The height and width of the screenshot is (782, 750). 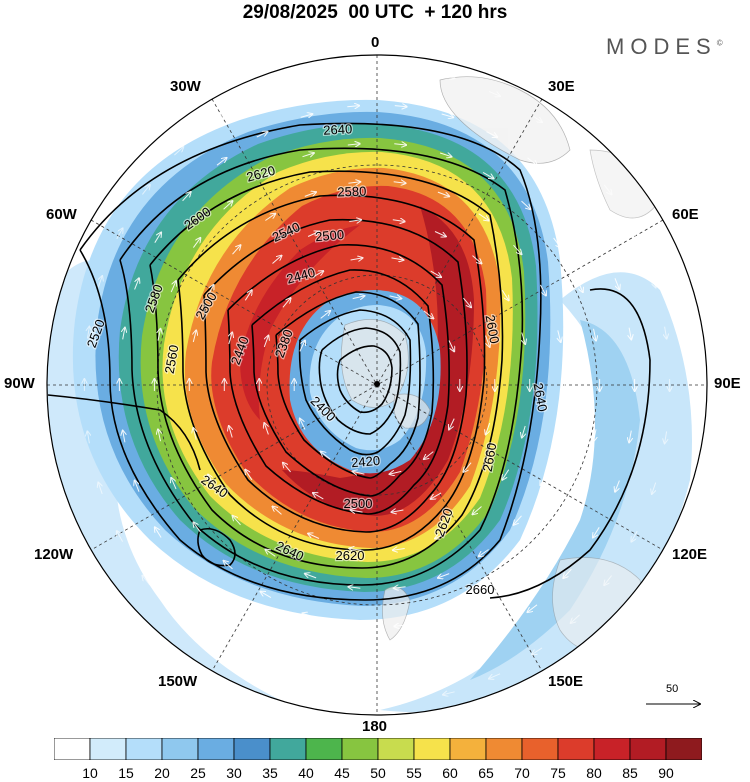 What do you see at coordinates (666, 773) in the screenshot?
I see `colorbar-tick-label: 90` at bounding box center [666, 773].